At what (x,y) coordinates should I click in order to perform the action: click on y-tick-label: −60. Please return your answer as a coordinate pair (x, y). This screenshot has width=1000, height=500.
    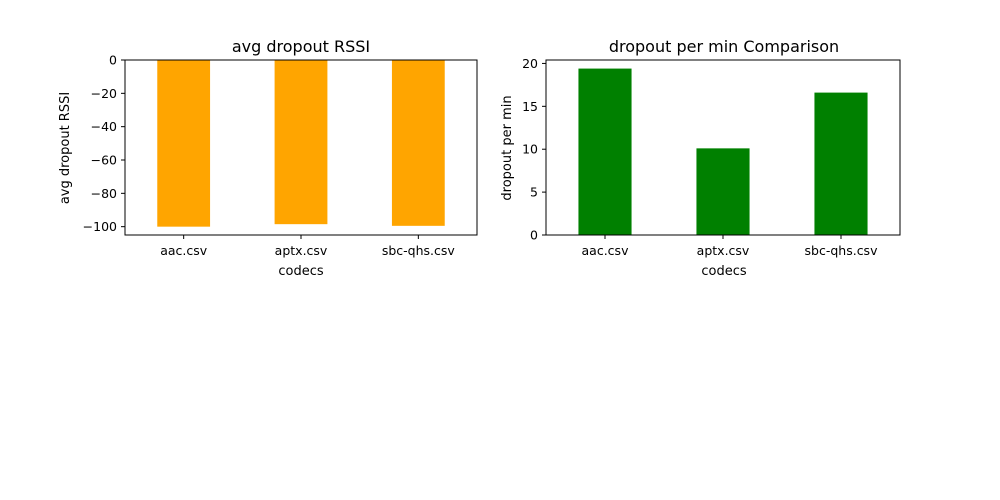
    Looking at the image, I should click on (104, 160).